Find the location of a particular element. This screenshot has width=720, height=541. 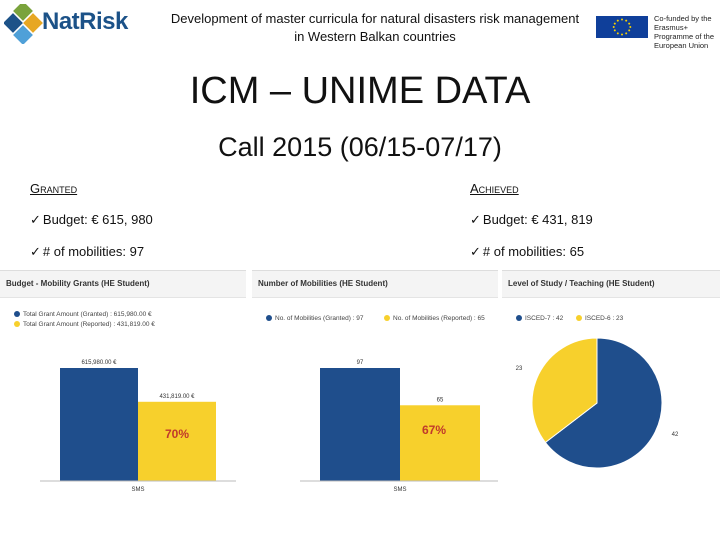

mobilities-percent: 67% is located at coordinates (434, 430).